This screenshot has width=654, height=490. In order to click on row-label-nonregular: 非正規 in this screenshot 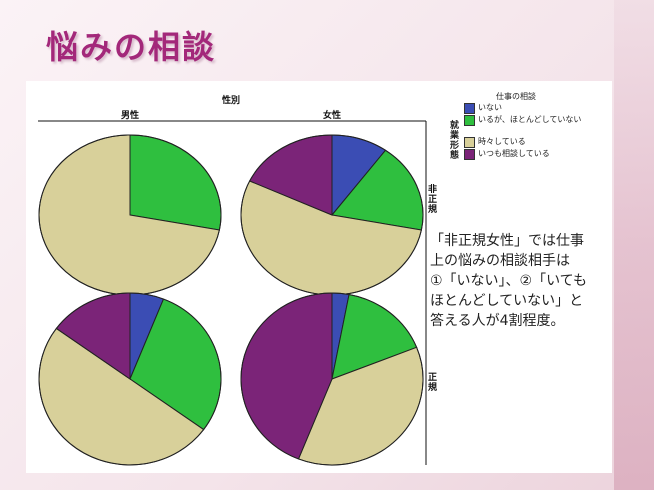, I will do `click(433, 200)`.